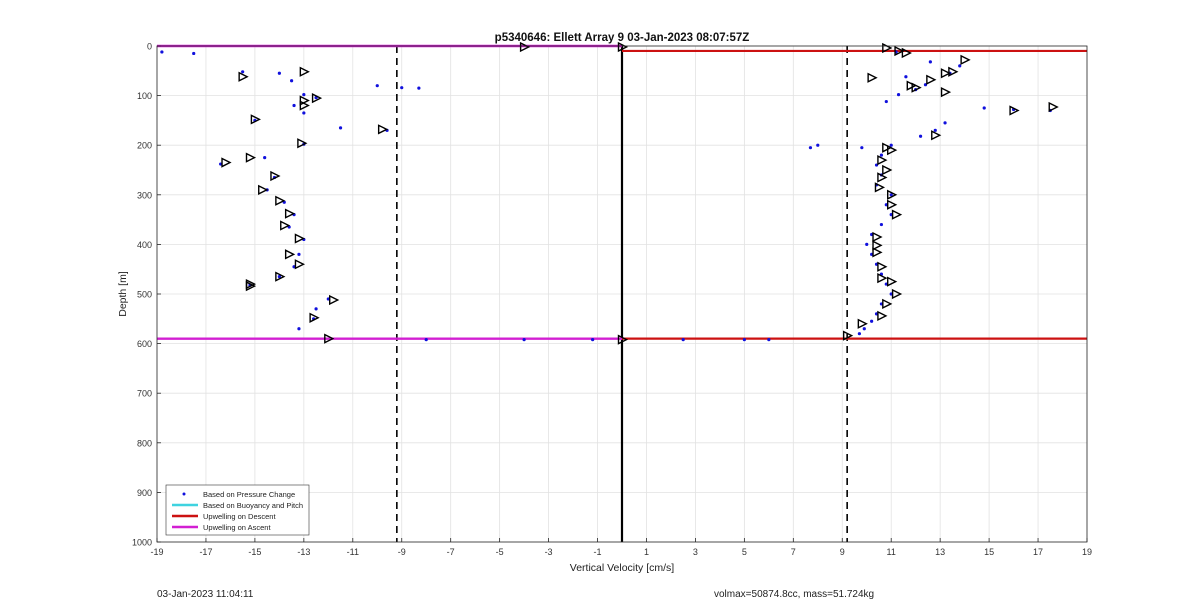  Describe the element at coordinates (622, 568) in the screenshot. I see `x-axis-label: Vertical Velocity [cm/s]` at that location.